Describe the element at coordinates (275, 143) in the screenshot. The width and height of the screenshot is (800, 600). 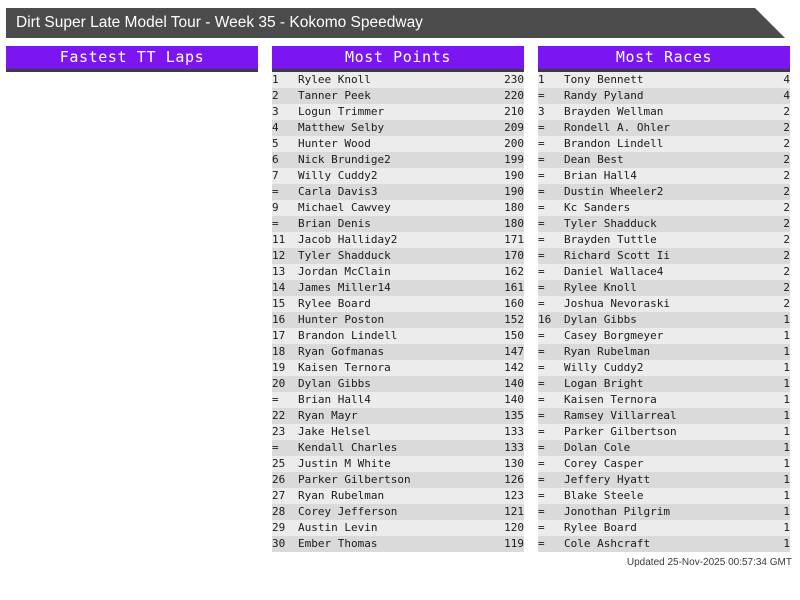
I see `row-position: 5` at that location.